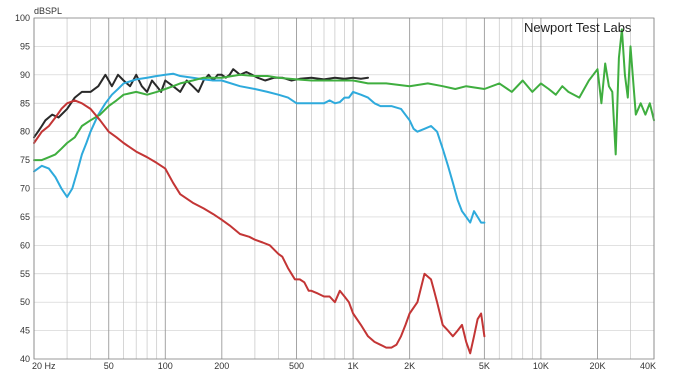 Image resolution: width=675 pixels, height=369 pixels. I want to click on x-tick-label: 10K, so click(541, 365).